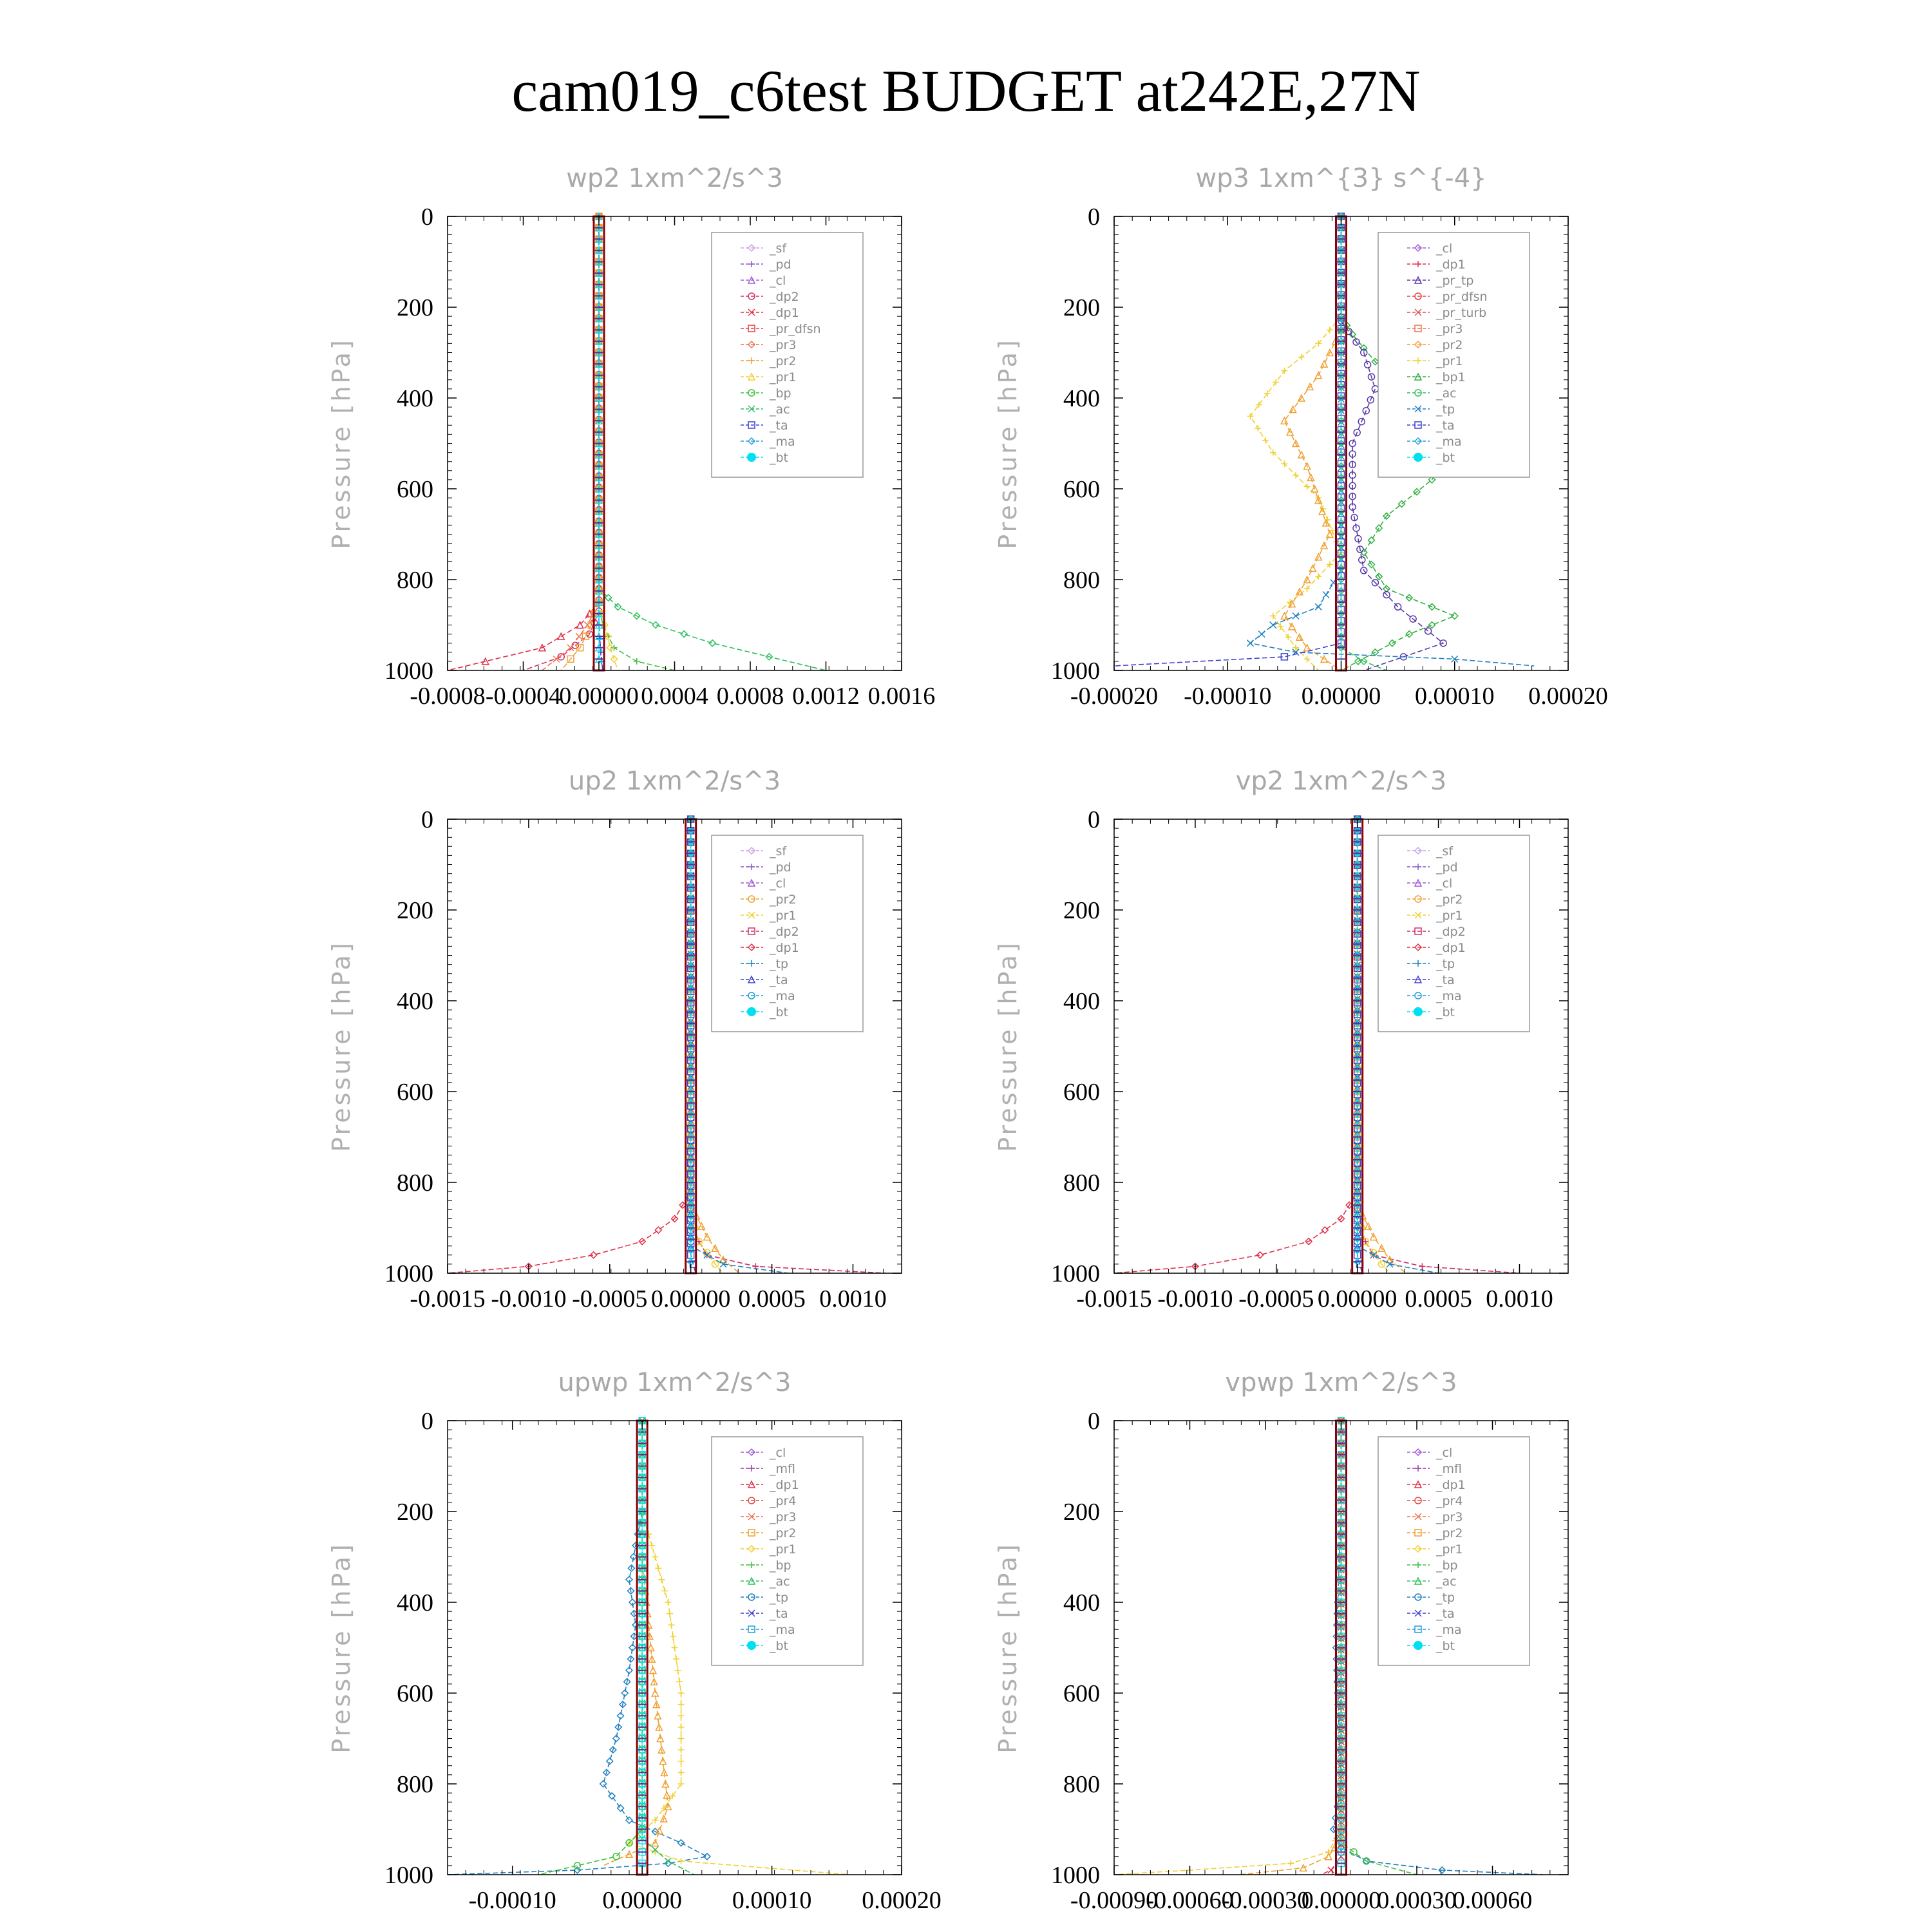 The height and width of the screenshot is (1932, 1932). What do you see at coordinates (784, 297) in the screenshot?
I see `wp2-legend-item: _dp2` at bounding box center [784, 297].